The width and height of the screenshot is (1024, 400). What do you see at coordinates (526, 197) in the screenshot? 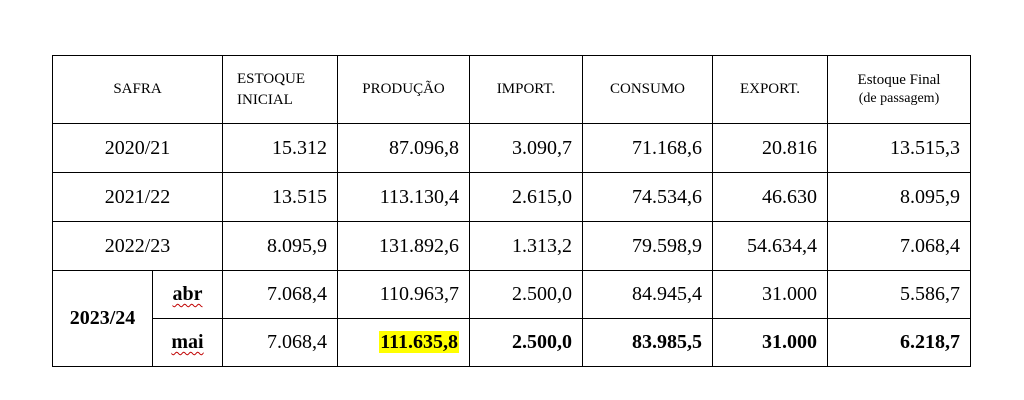
I see `cell-import: 2.615,0` at bounding box center [526, 197].